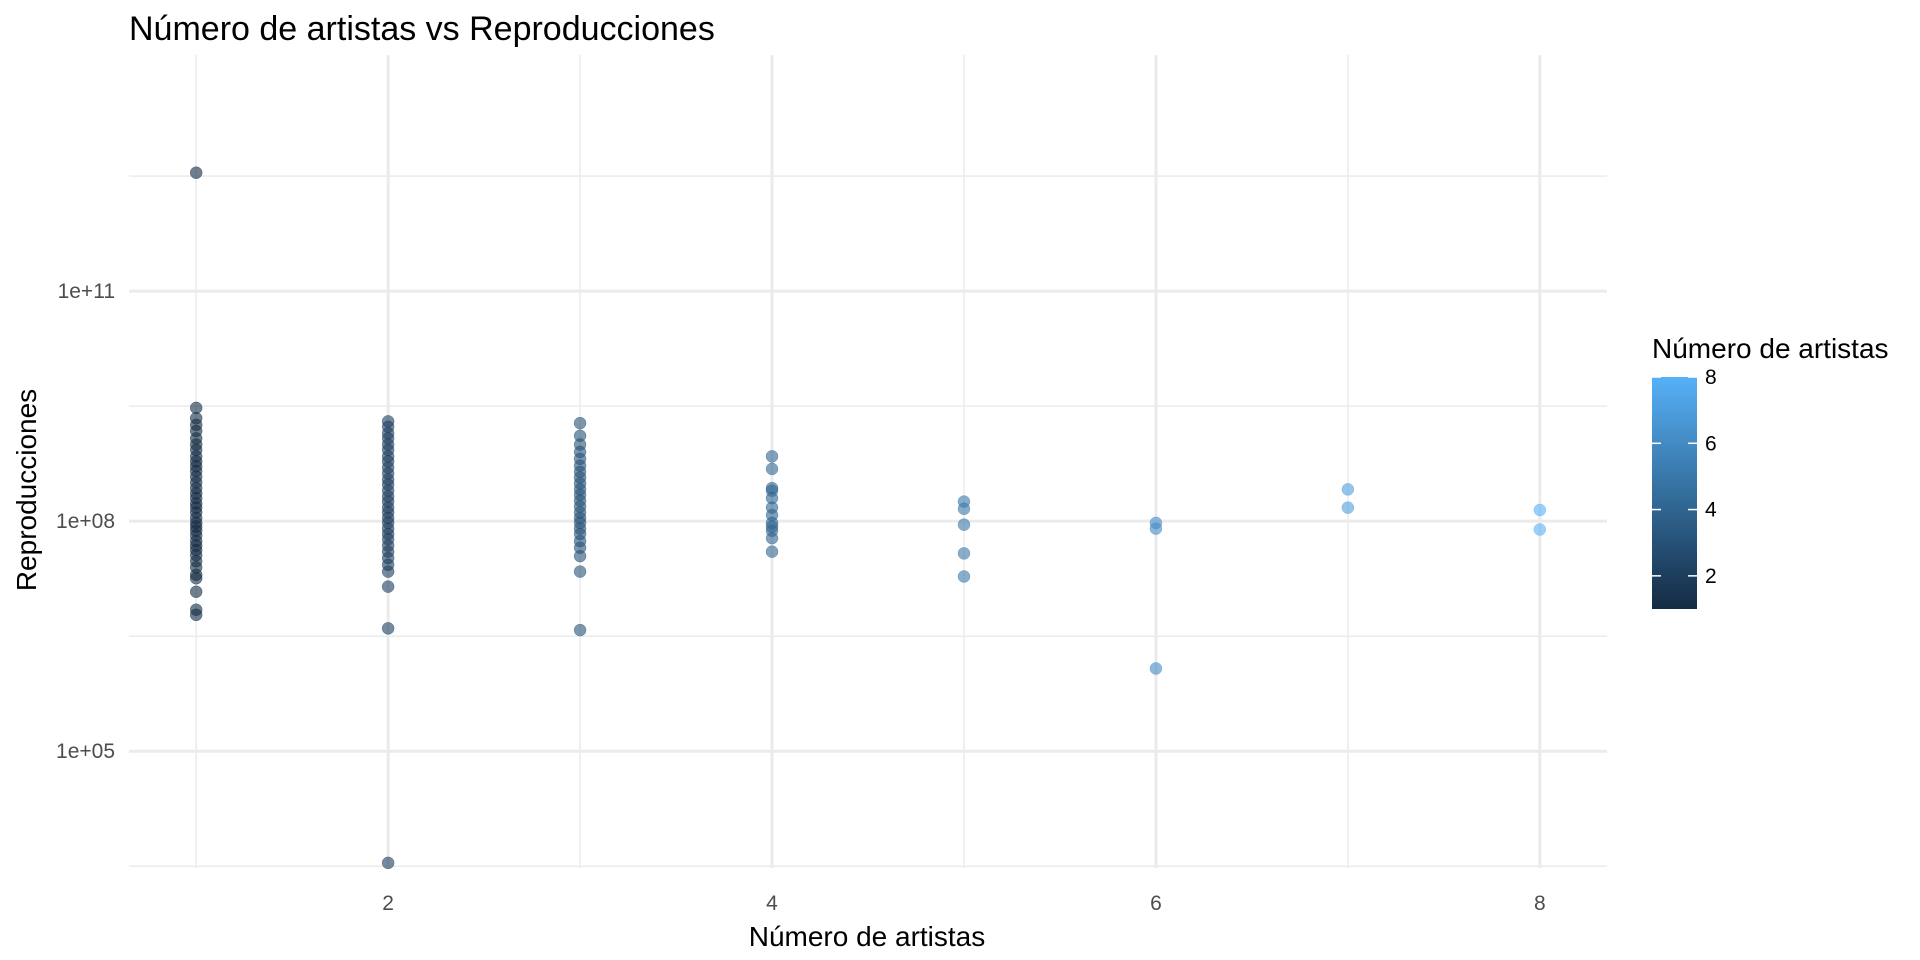 The image size is (1920, 960). What do you see at coordinates (772, 903) in the screenshot?
I see `x-tick-label: 4` at bounding box center [772, 903].